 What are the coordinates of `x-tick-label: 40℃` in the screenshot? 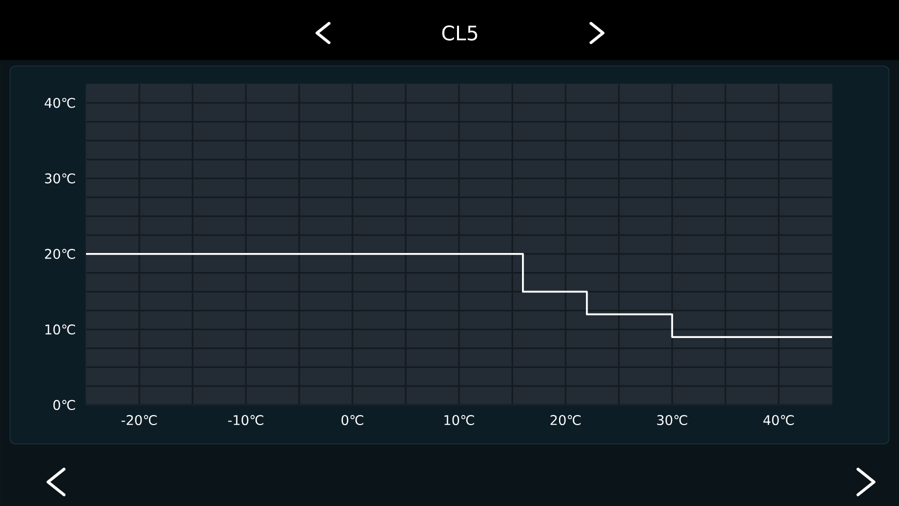 It's located at (778, 420).